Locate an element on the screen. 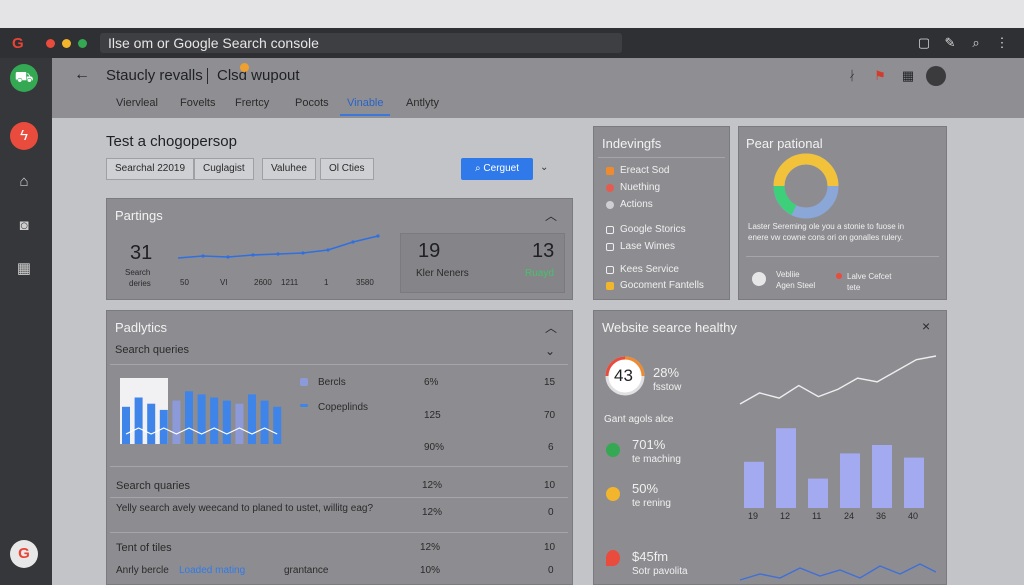  tab-5: Antlyty is located at coordinates (423, 103).